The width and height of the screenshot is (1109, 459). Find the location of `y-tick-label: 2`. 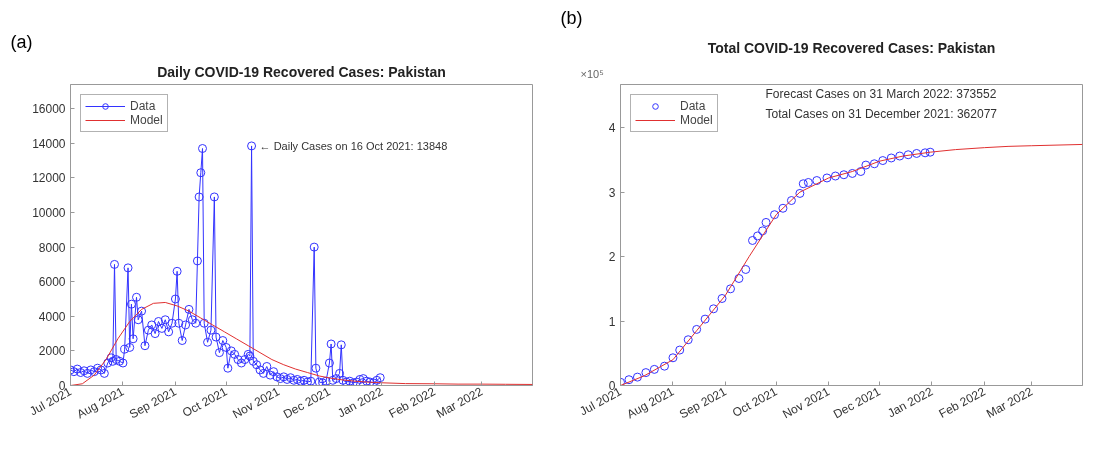

y-tick-label: 2 is located at coordinates (612, 257).